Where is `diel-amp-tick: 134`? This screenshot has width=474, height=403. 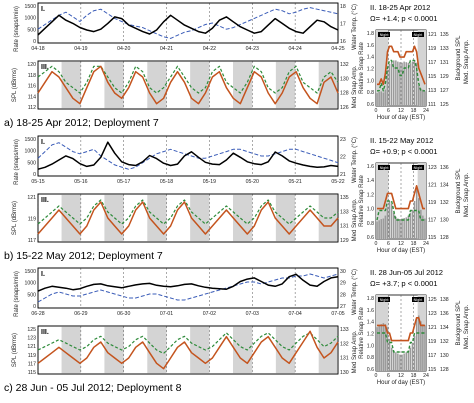
diel-amp-tick: 134 is located at coordinates (444, 186).